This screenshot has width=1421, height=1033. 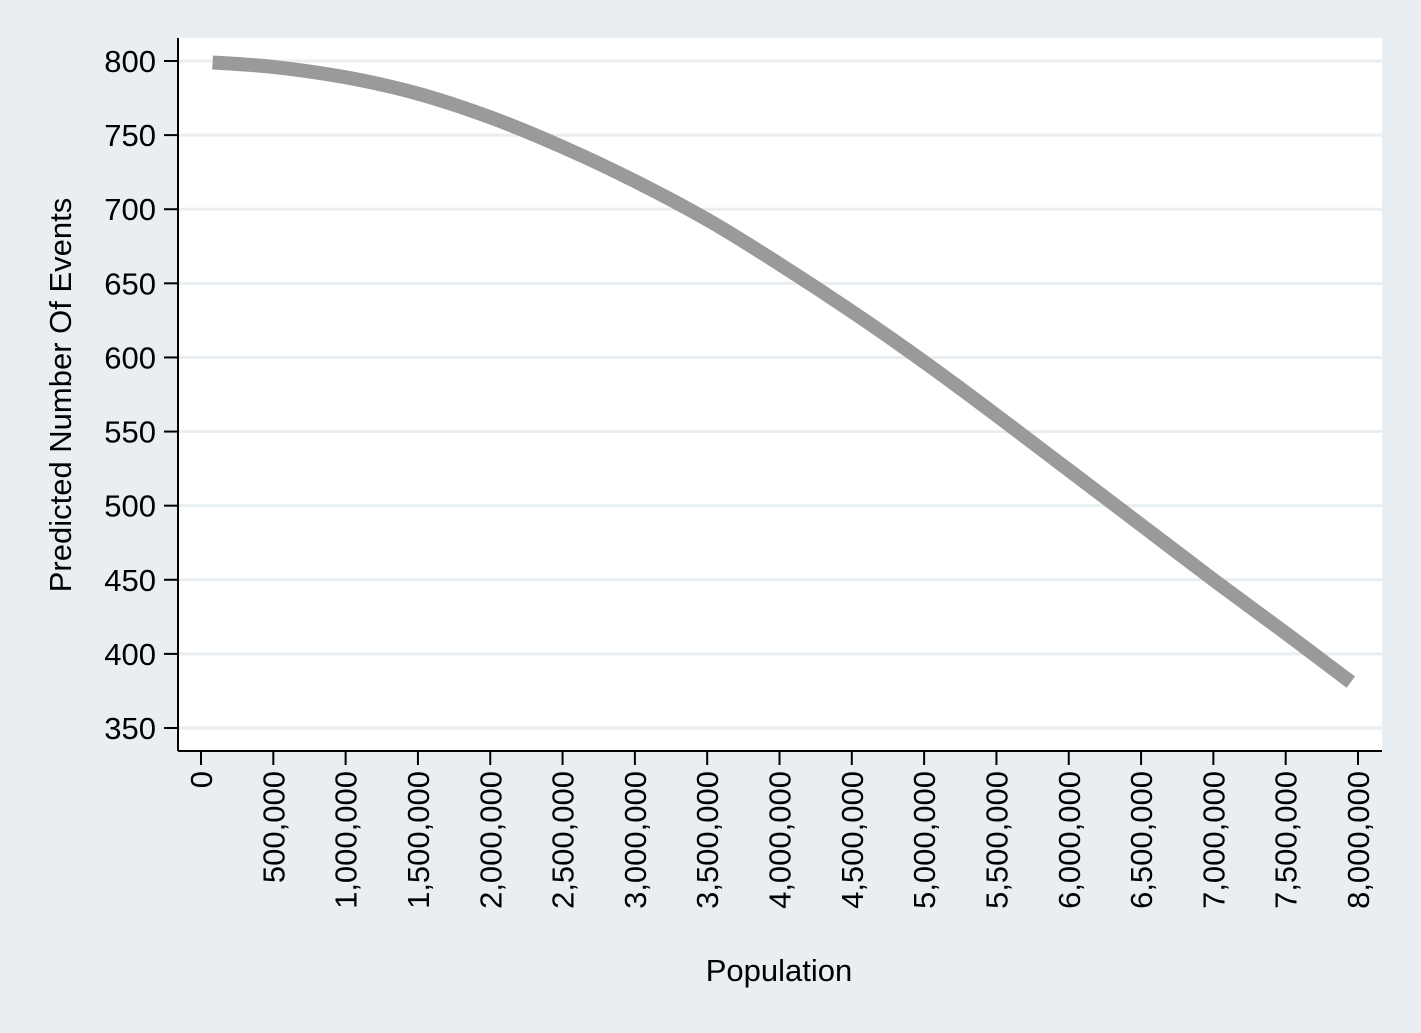 What do you see at coordinates (1358, 840) in the screenshot?
I see `x-tick-label: 8,000,000` at bounding box center [1358, 840].